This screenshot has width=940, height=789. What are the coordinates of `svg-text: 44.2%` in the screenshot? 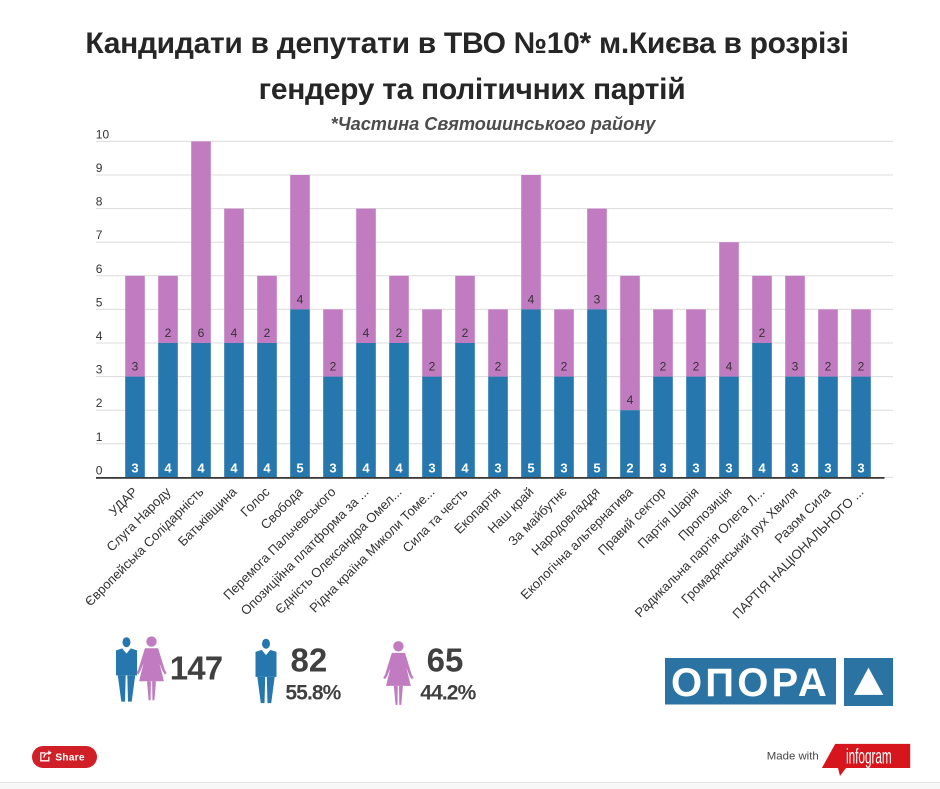 It's located at (448, 693).